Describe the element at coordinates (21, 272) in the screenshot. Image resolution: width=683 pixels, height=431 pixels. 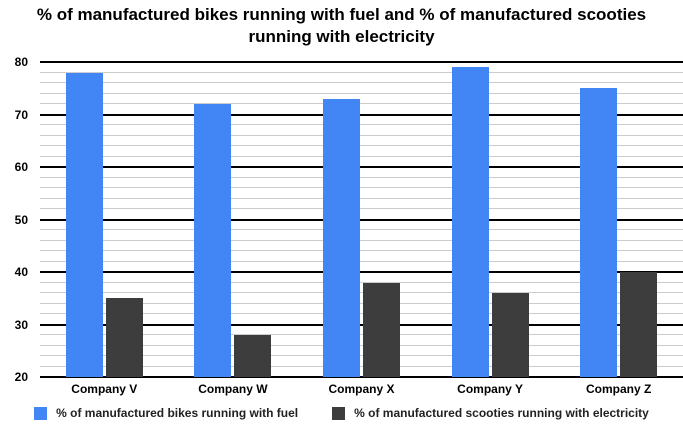
I see `y-axis-label: 40` at that location.